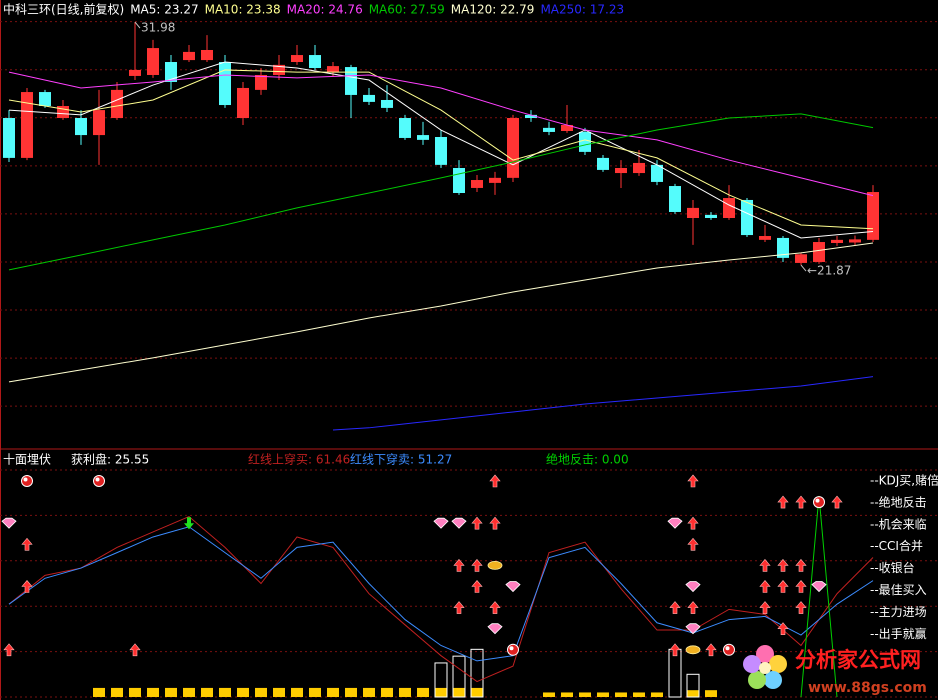 This screenshot has height=700, width=938. I want to click on diamond, so click(675, 523).